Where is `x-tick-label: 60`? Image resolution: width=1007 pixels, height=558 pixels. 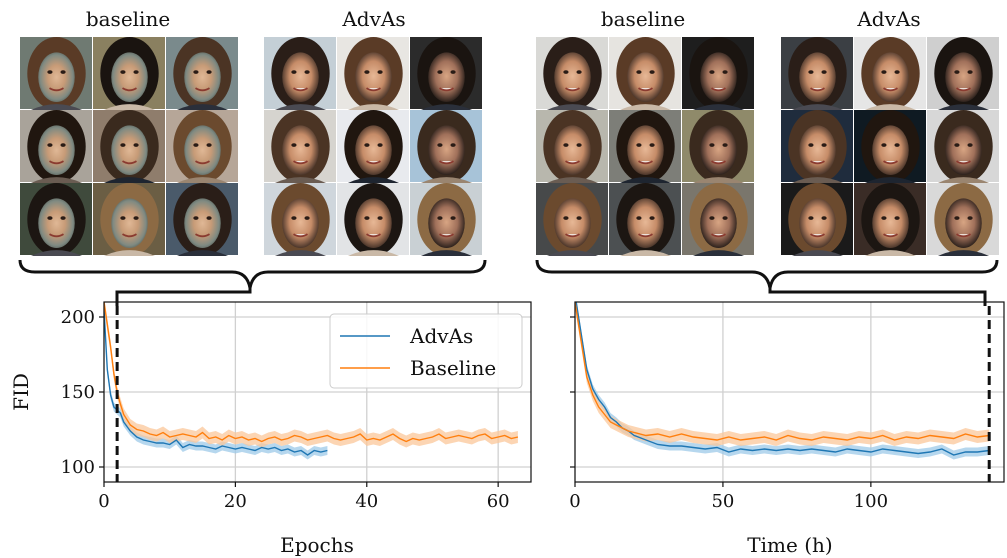
x-tick-label: 60 is located at coordinates (498, 501).